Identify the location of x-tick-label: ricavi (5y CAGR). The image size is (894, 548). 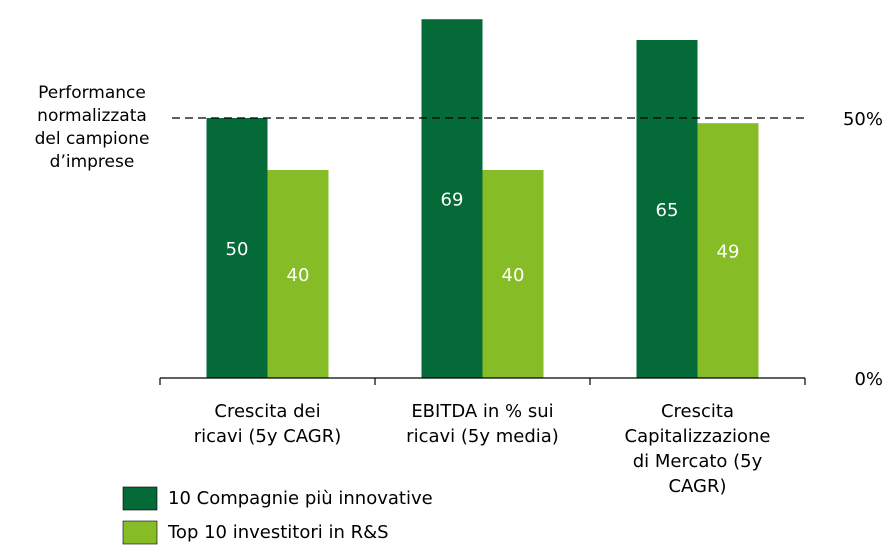
(268, 436).